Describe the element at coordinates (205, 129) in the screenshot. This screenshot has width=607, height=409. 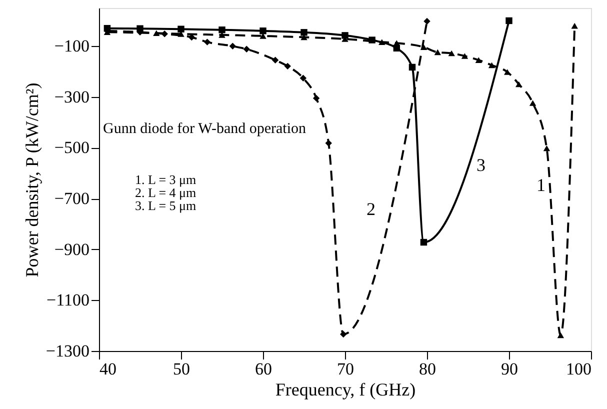
I see `annotation: Gunn diode for W-band operation` at that location.